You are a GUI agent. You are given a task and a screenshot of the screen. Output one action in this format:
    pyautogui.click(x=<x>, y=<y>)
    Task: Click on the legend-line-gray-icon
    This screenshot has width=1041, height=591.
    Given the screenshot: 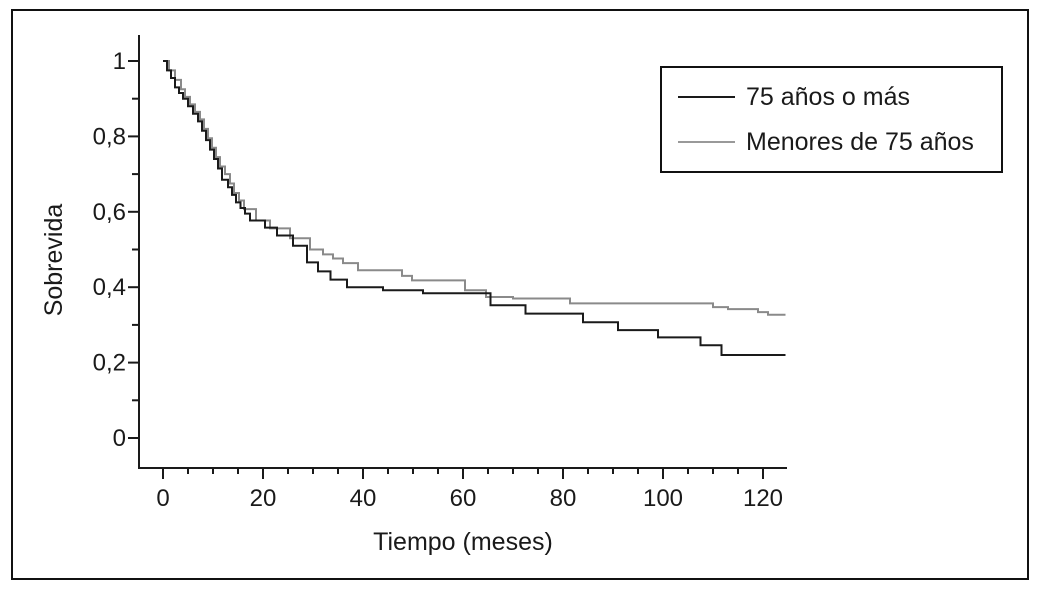 What is the action you would take?
    pyautogui.click(x=706, y=142)
    